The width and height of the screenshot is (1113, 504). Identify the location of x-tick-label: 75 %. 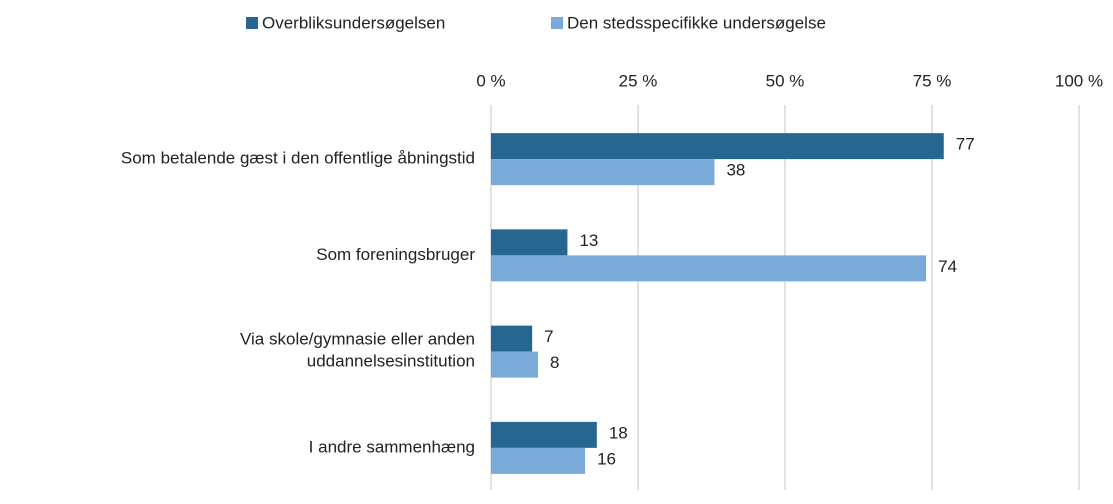
(932, 80).